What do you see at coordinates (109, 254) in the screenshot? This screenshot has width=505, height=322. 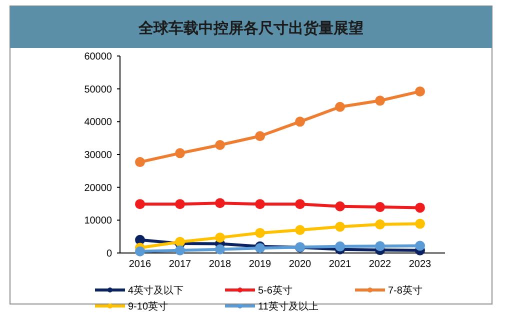 I see `y-tick-label: 0` at bounding box center [109, 254].